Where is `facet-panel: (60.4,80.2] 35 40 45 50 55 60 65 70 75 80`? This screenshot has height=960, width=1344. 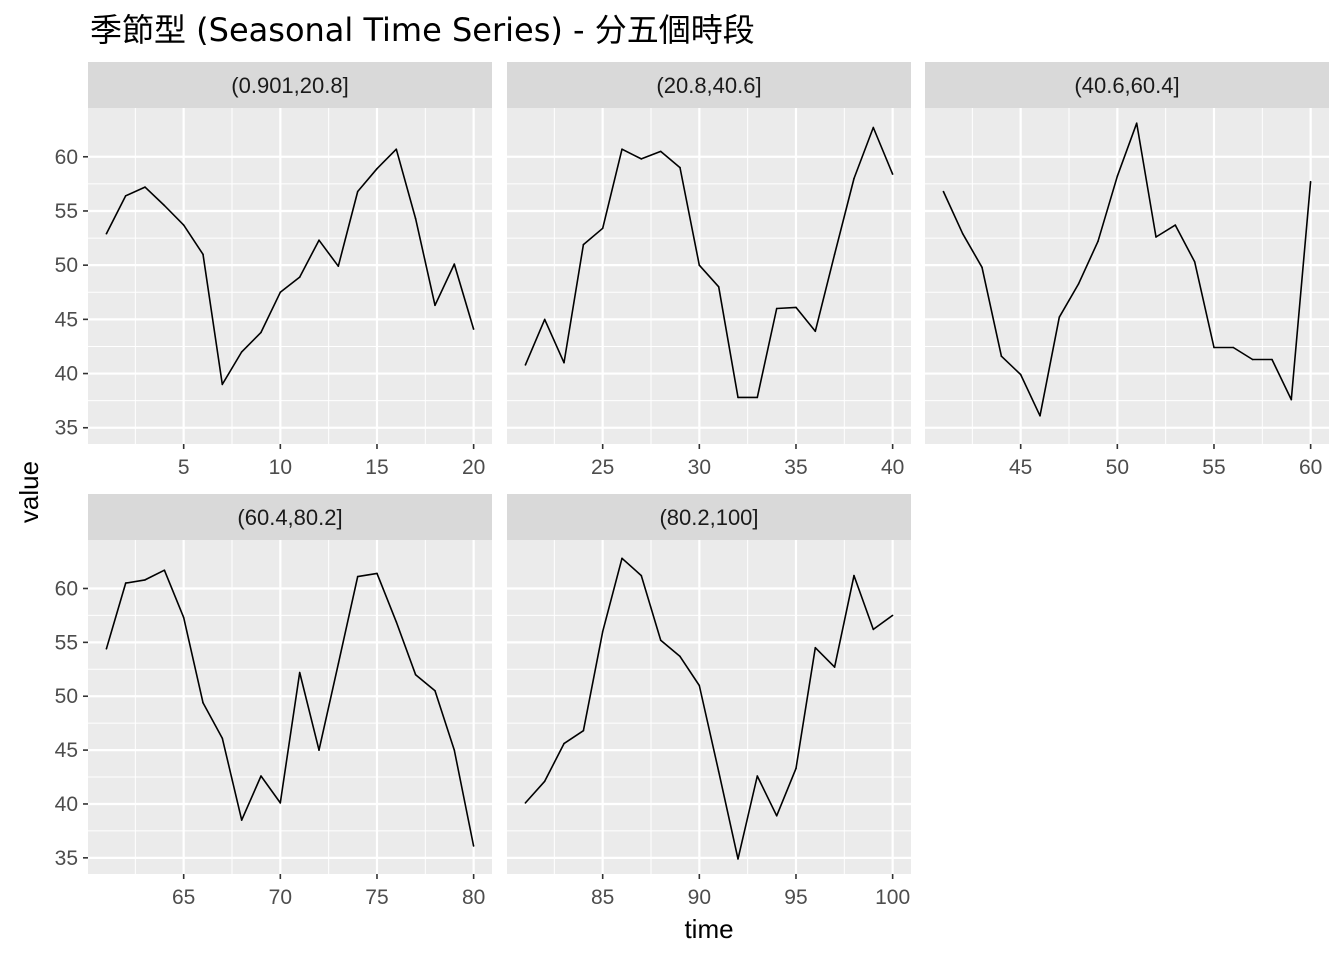
facet-panel: (60.4,80.2] 35 40 45 50 55 60 65 70 75 80 is located at coordinates (273, 701).